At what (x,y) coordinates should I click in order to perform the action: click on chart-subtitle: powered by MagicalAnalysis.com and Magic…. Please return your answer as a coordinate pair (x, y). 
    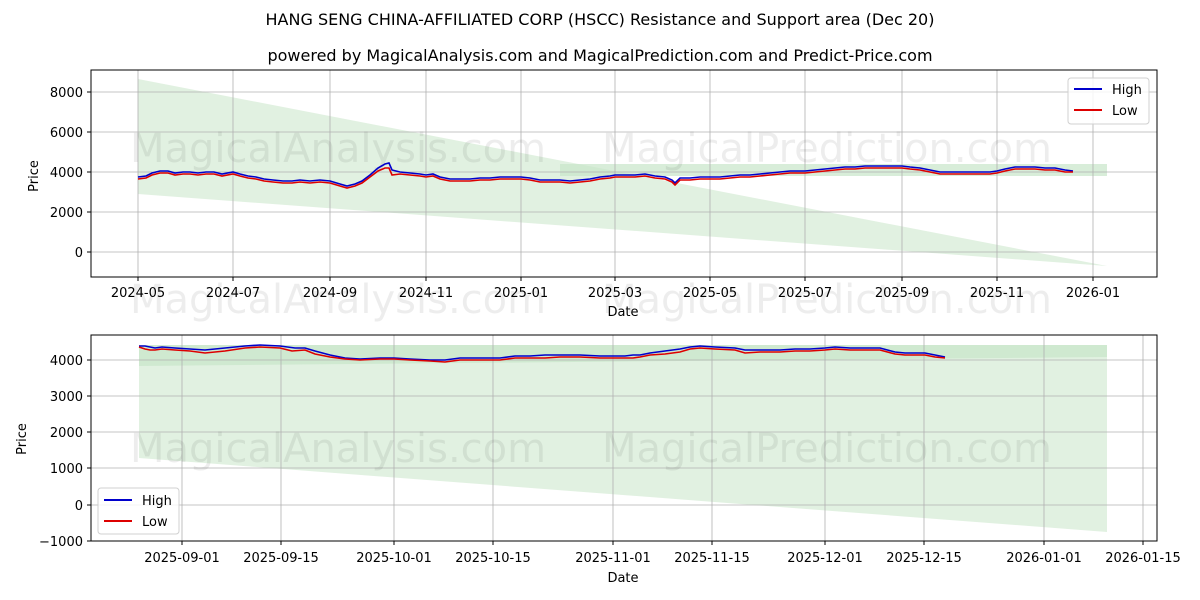
    Looking at the image, I should click on (600, 55).